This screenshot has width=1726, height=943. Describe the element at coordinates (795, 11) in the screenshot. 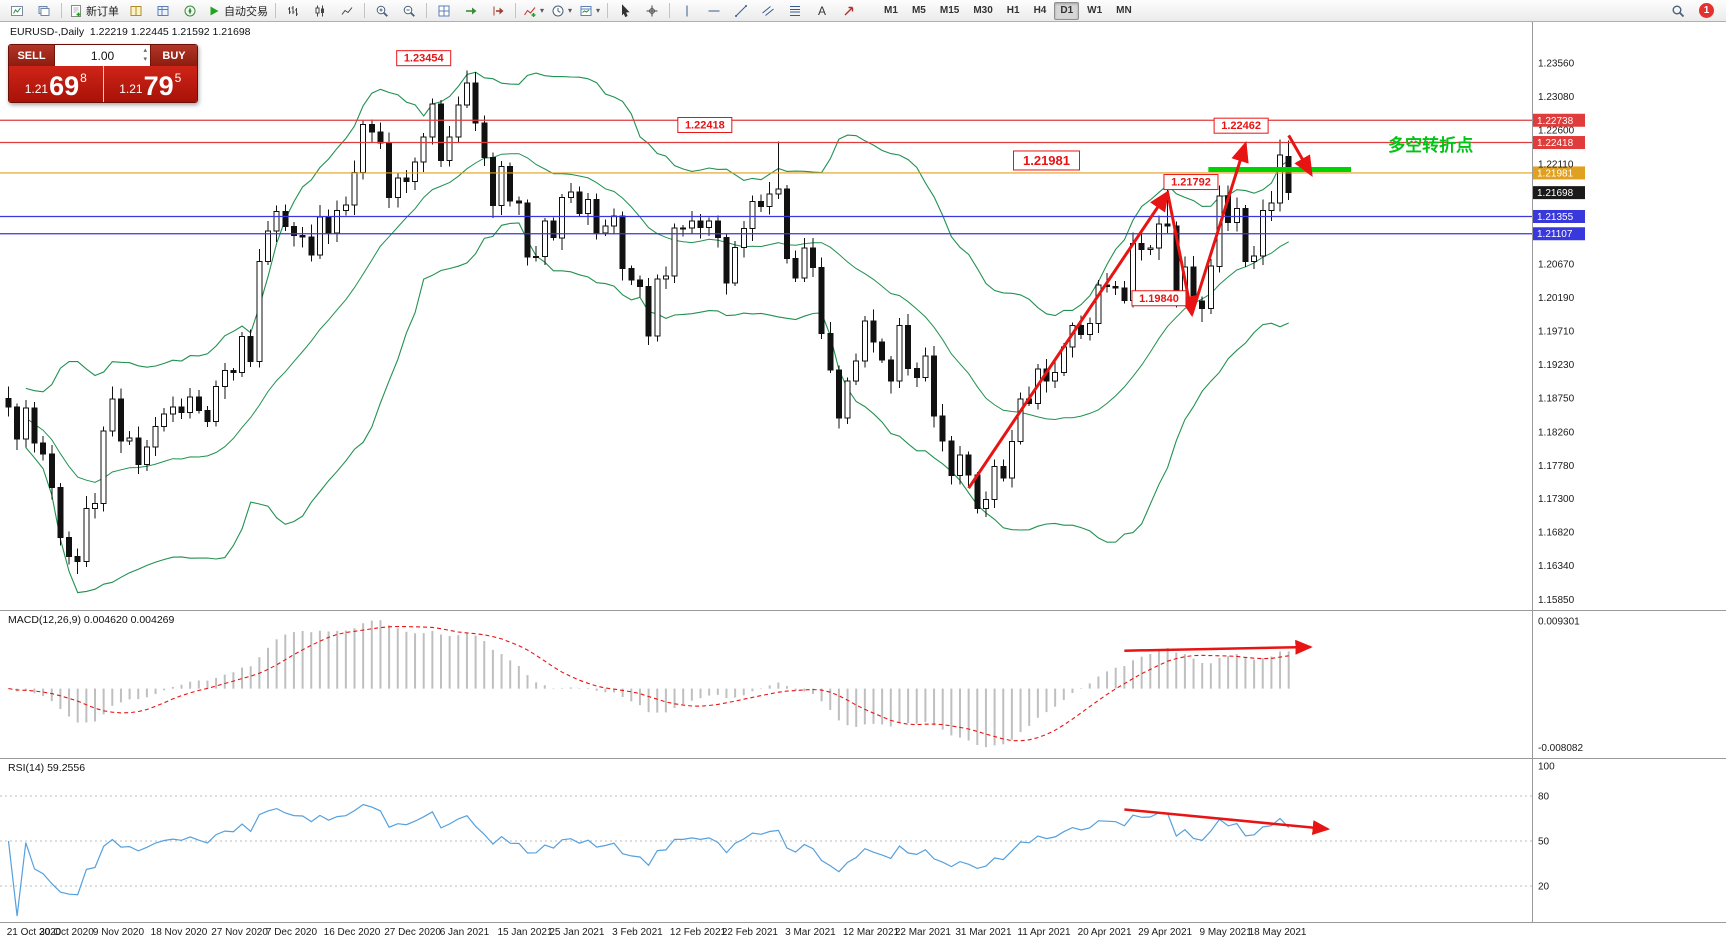

I see `toolbar-fibonacci-button` at that location.